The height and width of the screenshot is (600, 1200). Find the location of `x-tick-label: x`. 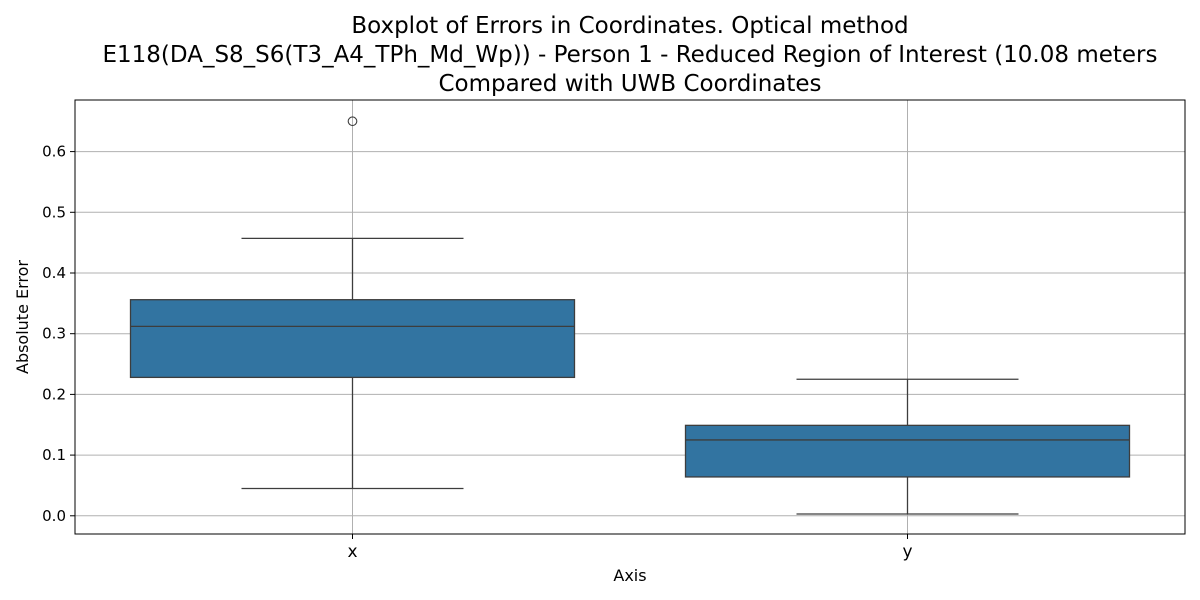

x-tick-label: x is located at coordinates (352, 552).